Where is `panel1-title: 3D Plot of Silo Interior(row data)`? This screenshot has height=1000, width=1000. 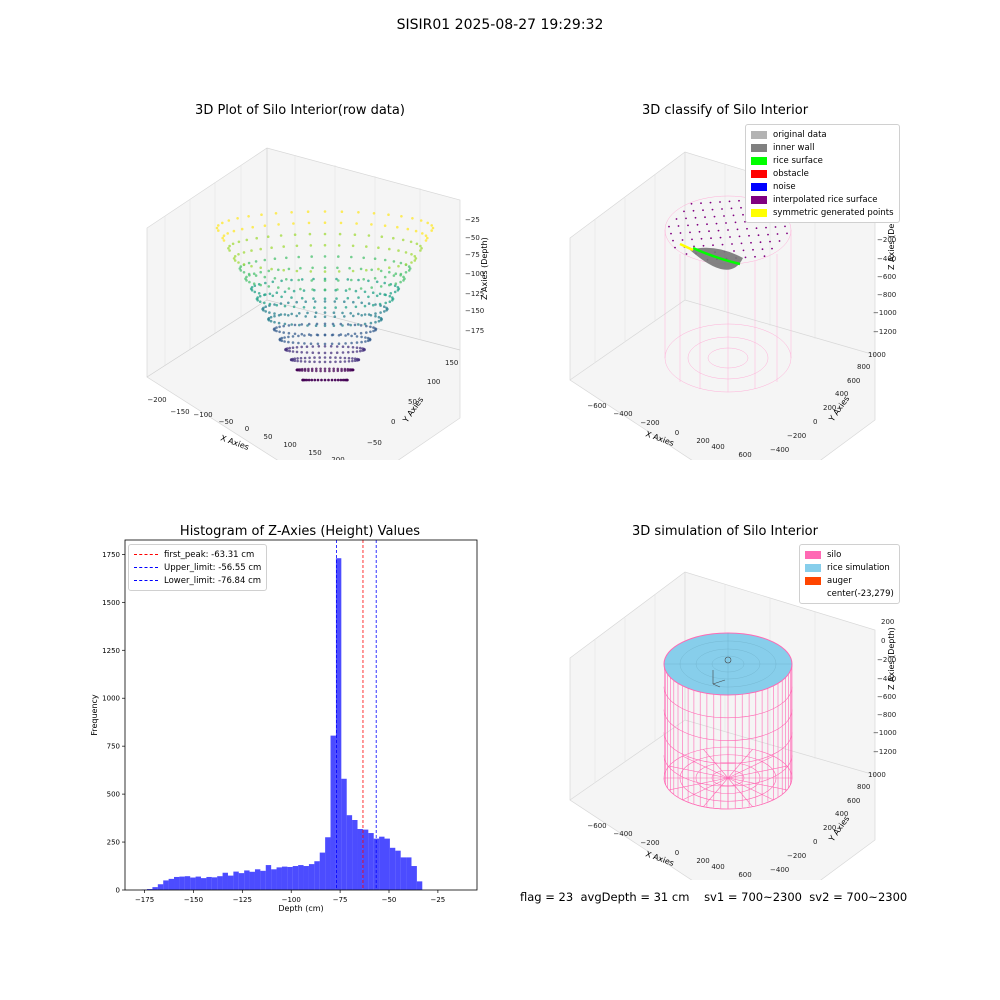
panel1-title: 3D Plot of Silo Interior(row data) is located at coordinates (300, 110).